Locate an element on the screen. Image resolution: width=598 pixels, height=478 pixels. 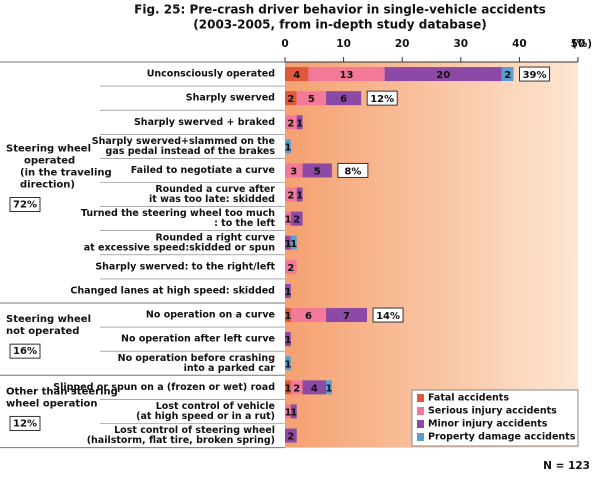
group-share: 16% is located at coordinates (25, 351).